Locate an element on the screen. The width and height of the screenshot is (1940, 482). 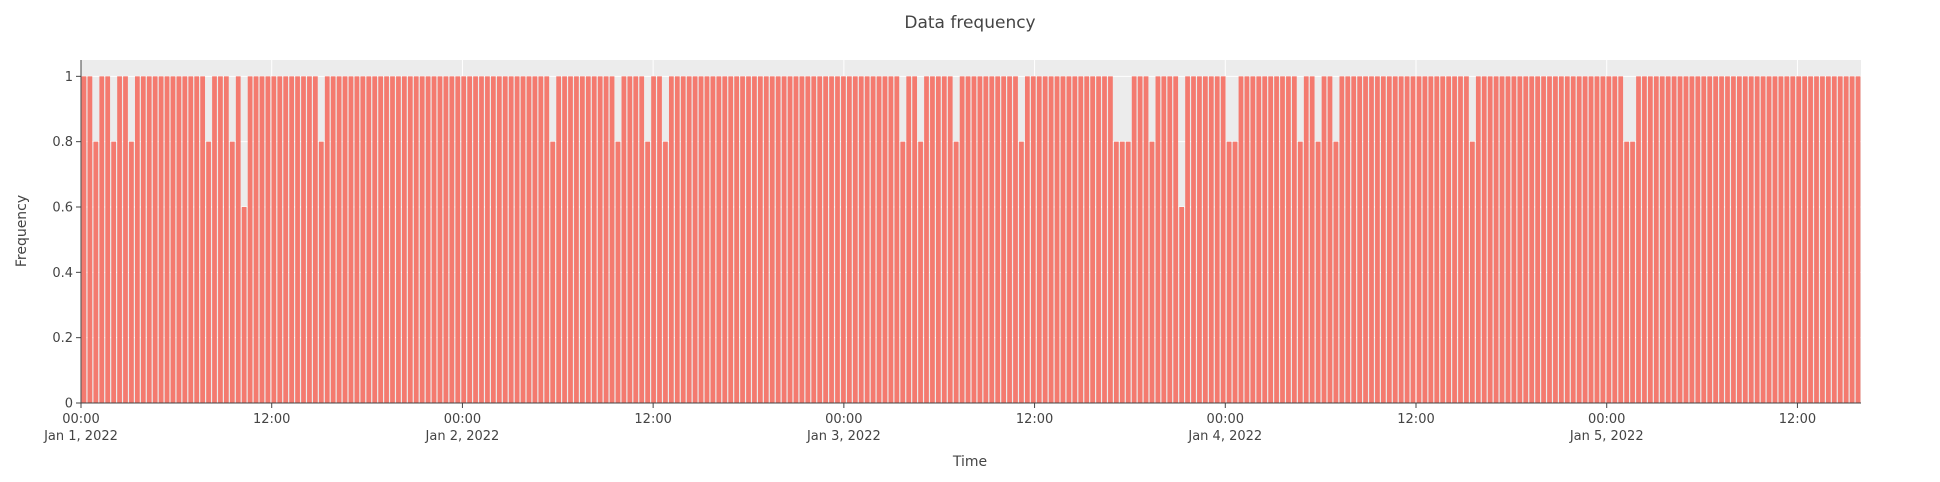
x-tick-label: 12:00 is located at coordinates (1034, 419).